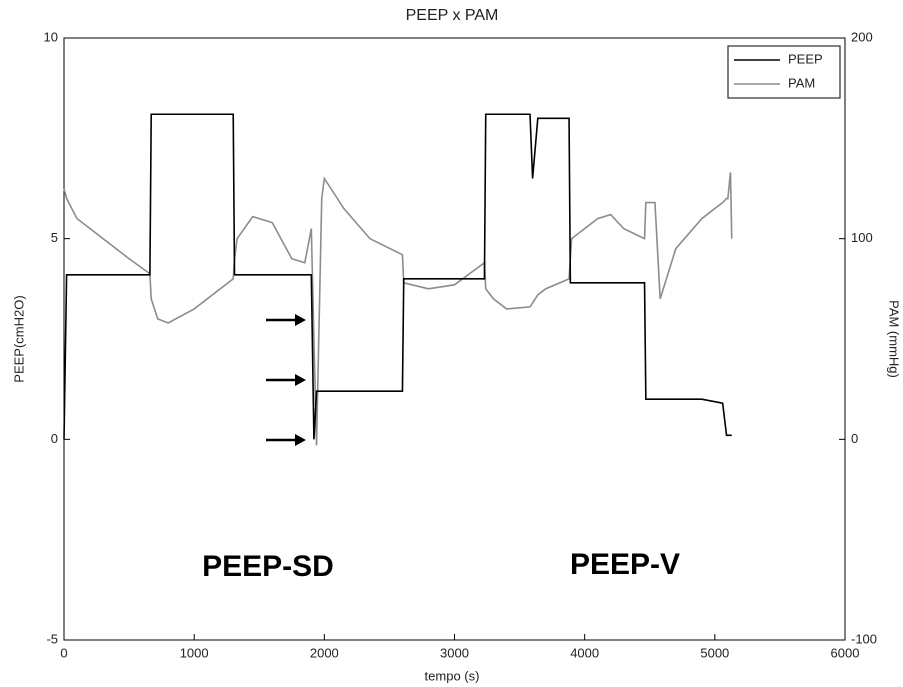 This screenshot has height=687, width=903. I want to click on annotation: PEEP-SD, so click(268, 566).